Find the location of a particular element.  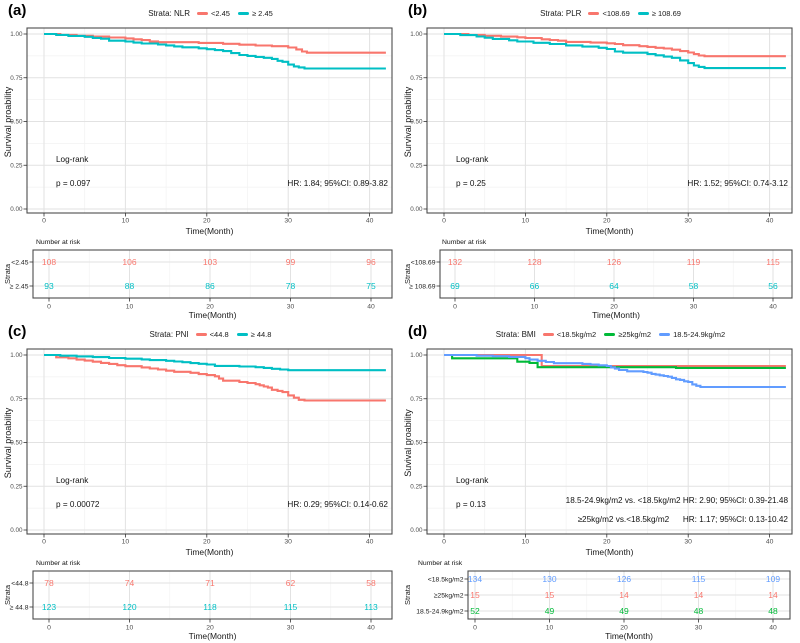

legend-label: ≥ 2.45 is located at coordinates (262, 13).